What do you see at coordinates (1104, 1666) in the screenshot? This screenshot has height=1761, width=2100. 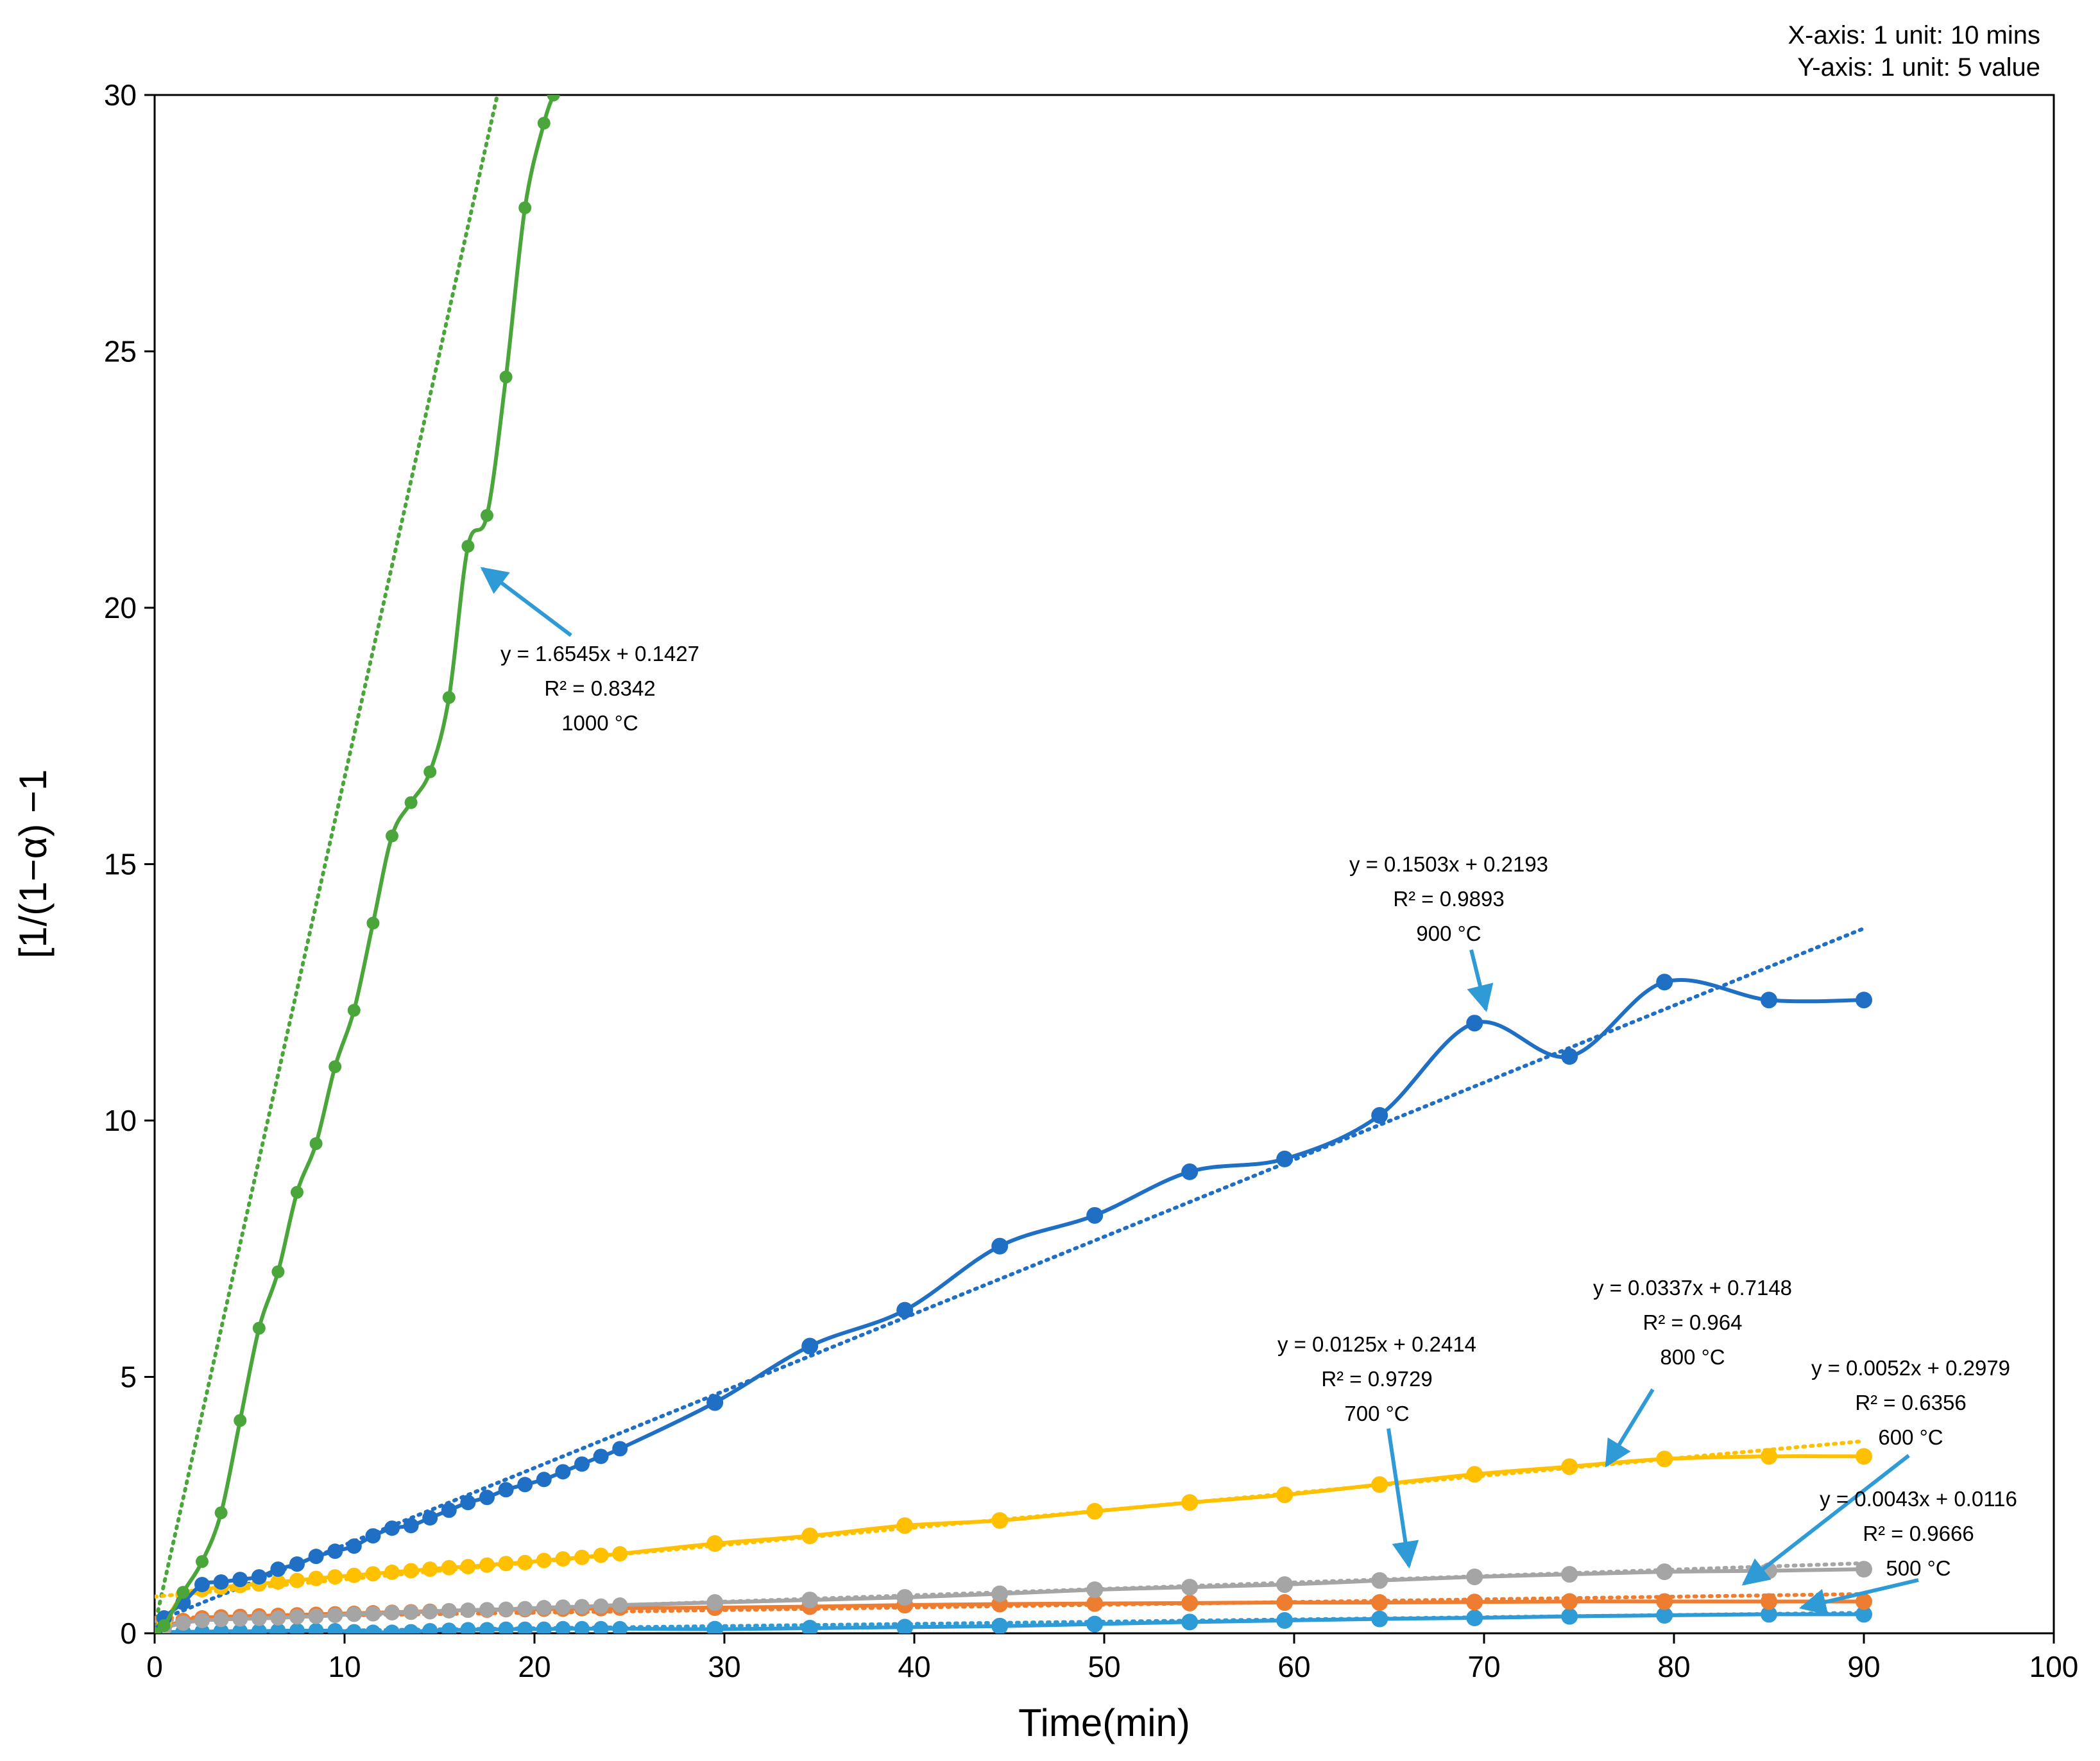 I see `x-tick-label: 50` at bounding box center [1104, 1666].